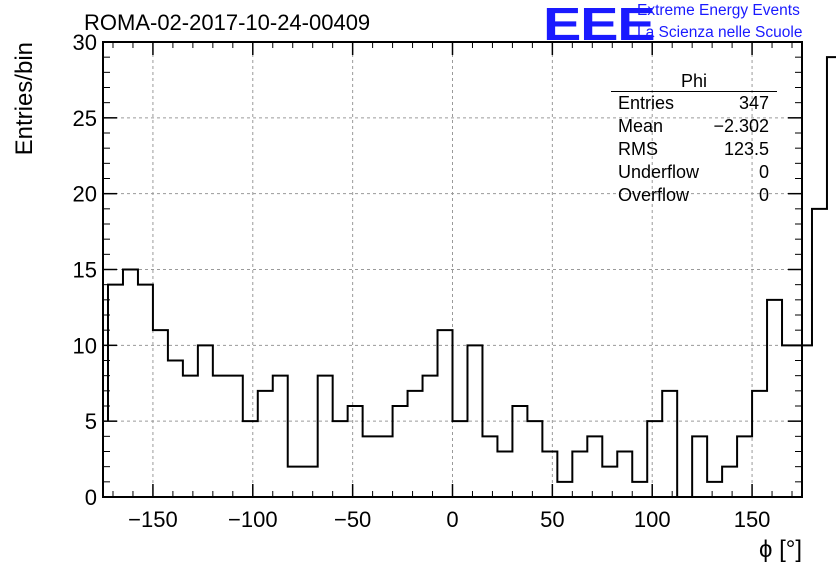  I want to click on stats-row-rms: RMS 123.5, so click(694, 149).